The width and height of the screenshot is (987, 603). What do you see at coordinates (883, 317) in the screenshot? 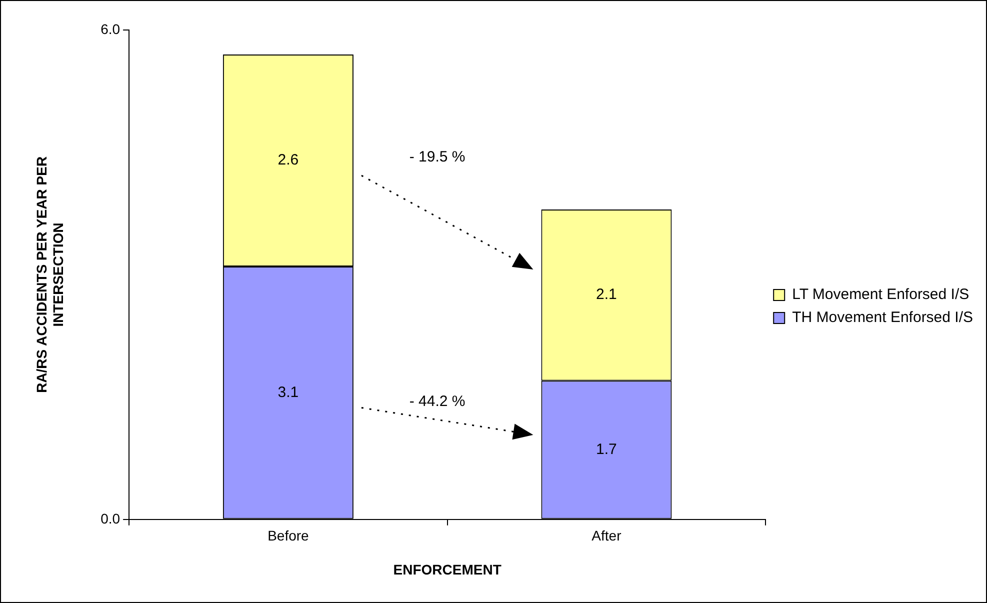
I see `legend-label: TH Movement Enforsed I/S` at bounding box center [883, 317].